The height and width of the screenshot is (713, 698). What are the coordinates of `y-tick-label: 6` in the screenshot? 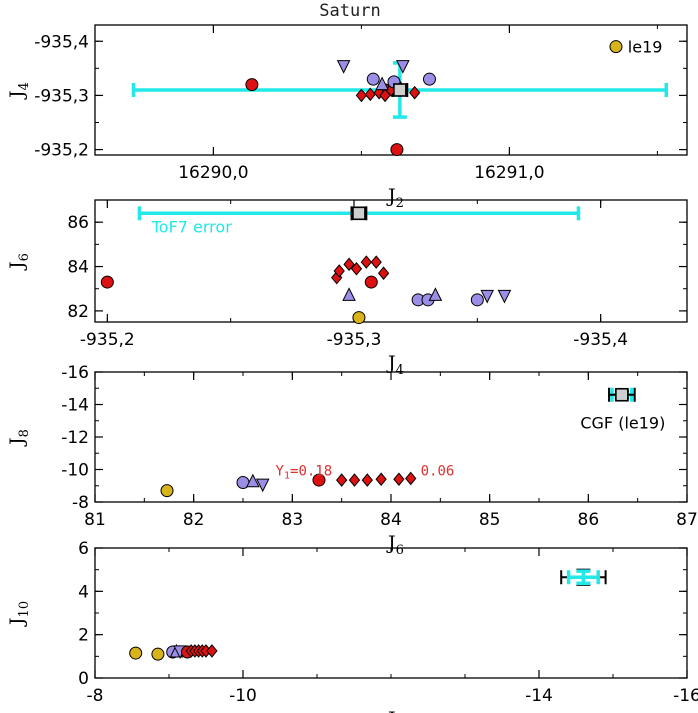 It's located at (83, 549).